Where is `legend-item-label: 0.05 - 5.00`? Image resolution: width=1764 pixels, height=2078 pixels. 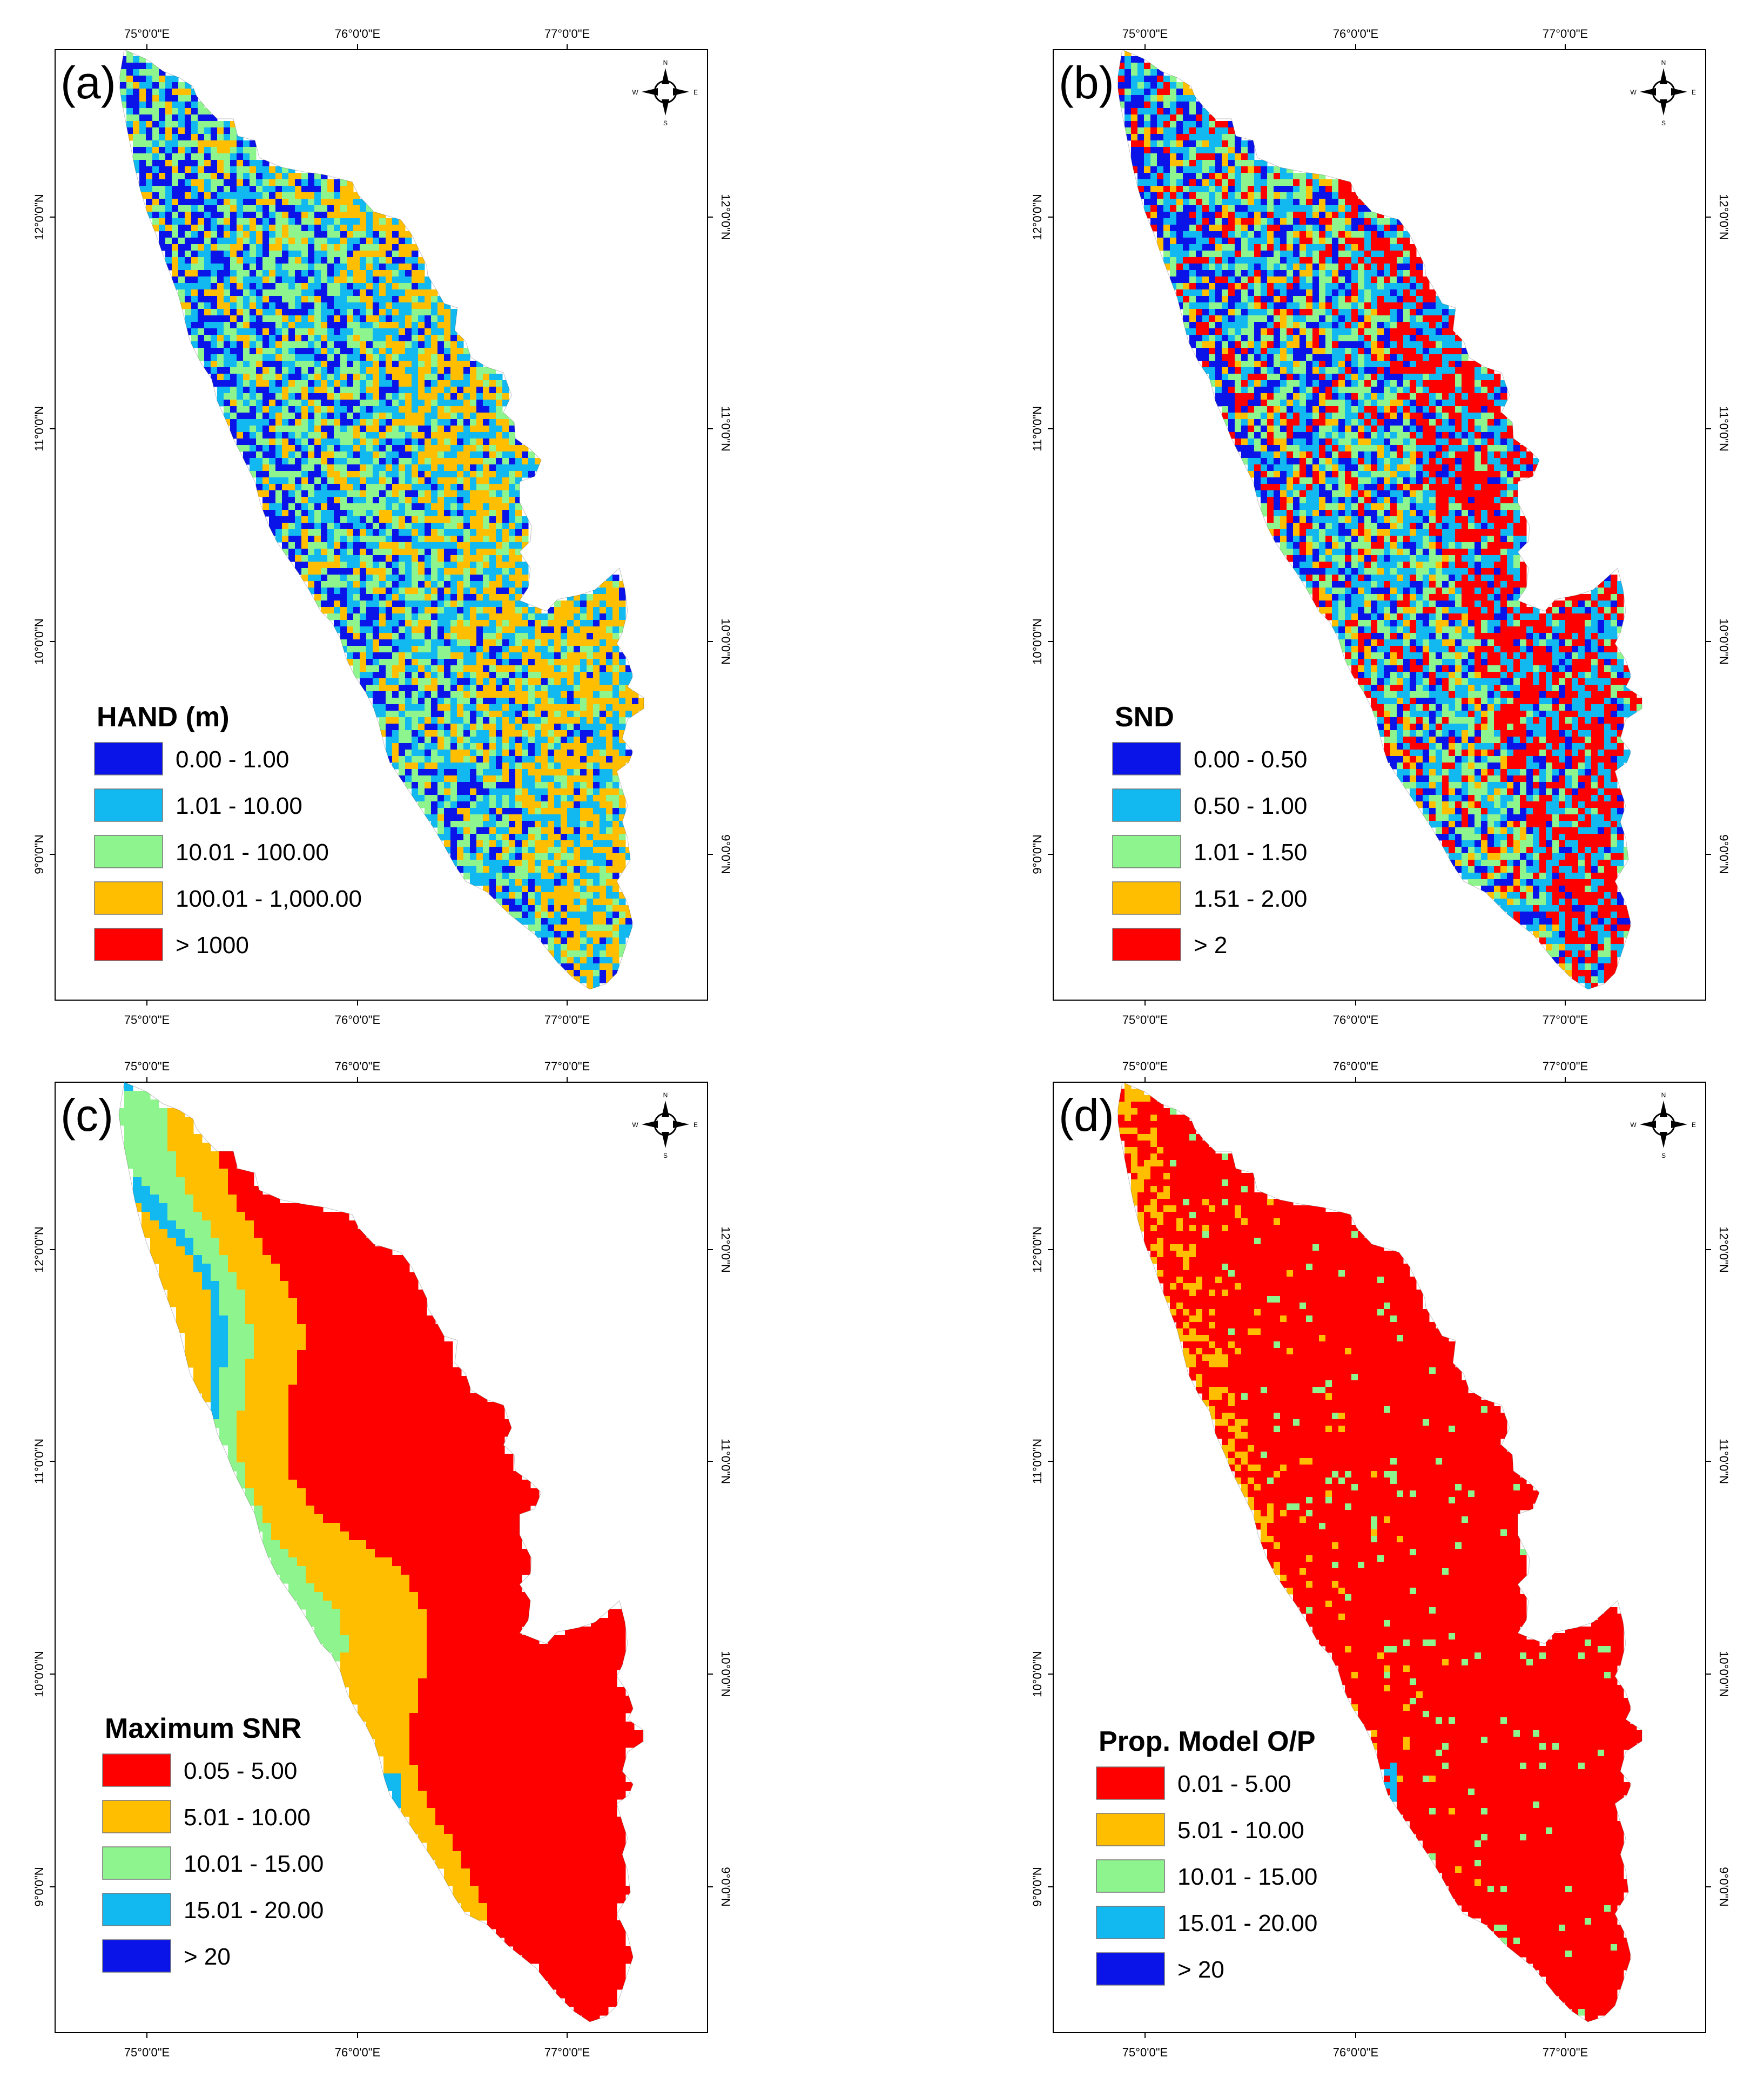 legend-item-label: 0.05 - 5.00 is located at coordinates (240, 1771).